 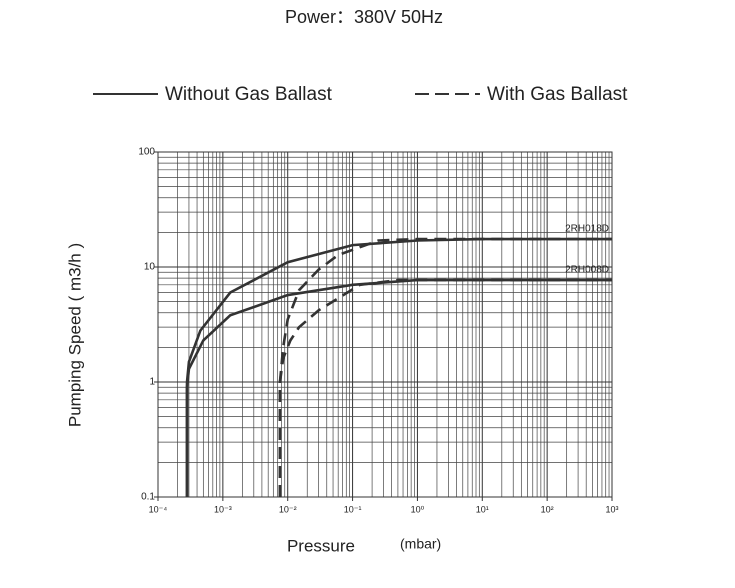 I want to click on chart-title: Power：380V 50Hz, so click(x=364, y=17).